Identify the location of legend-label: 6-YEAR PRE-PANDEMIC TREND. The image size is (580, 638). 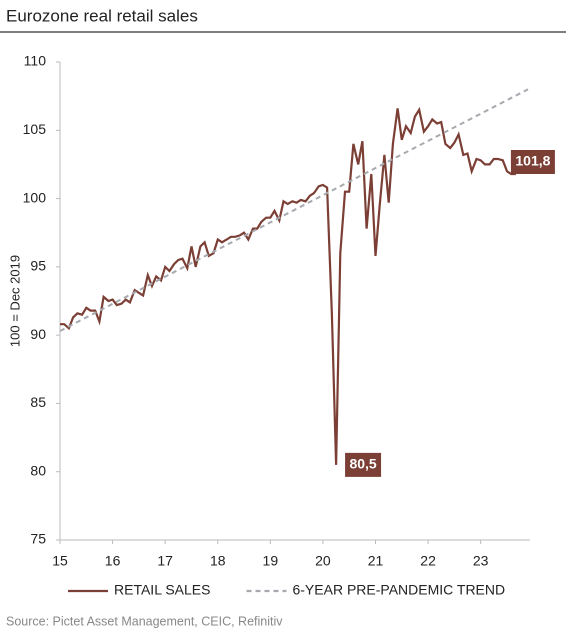
(398, 590).